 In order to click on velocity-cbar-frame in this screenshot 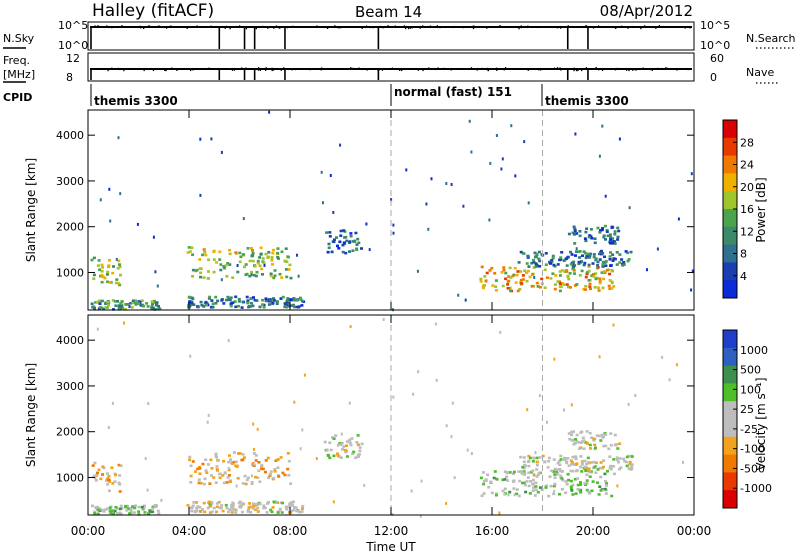, I will do `click(730, 419)`.